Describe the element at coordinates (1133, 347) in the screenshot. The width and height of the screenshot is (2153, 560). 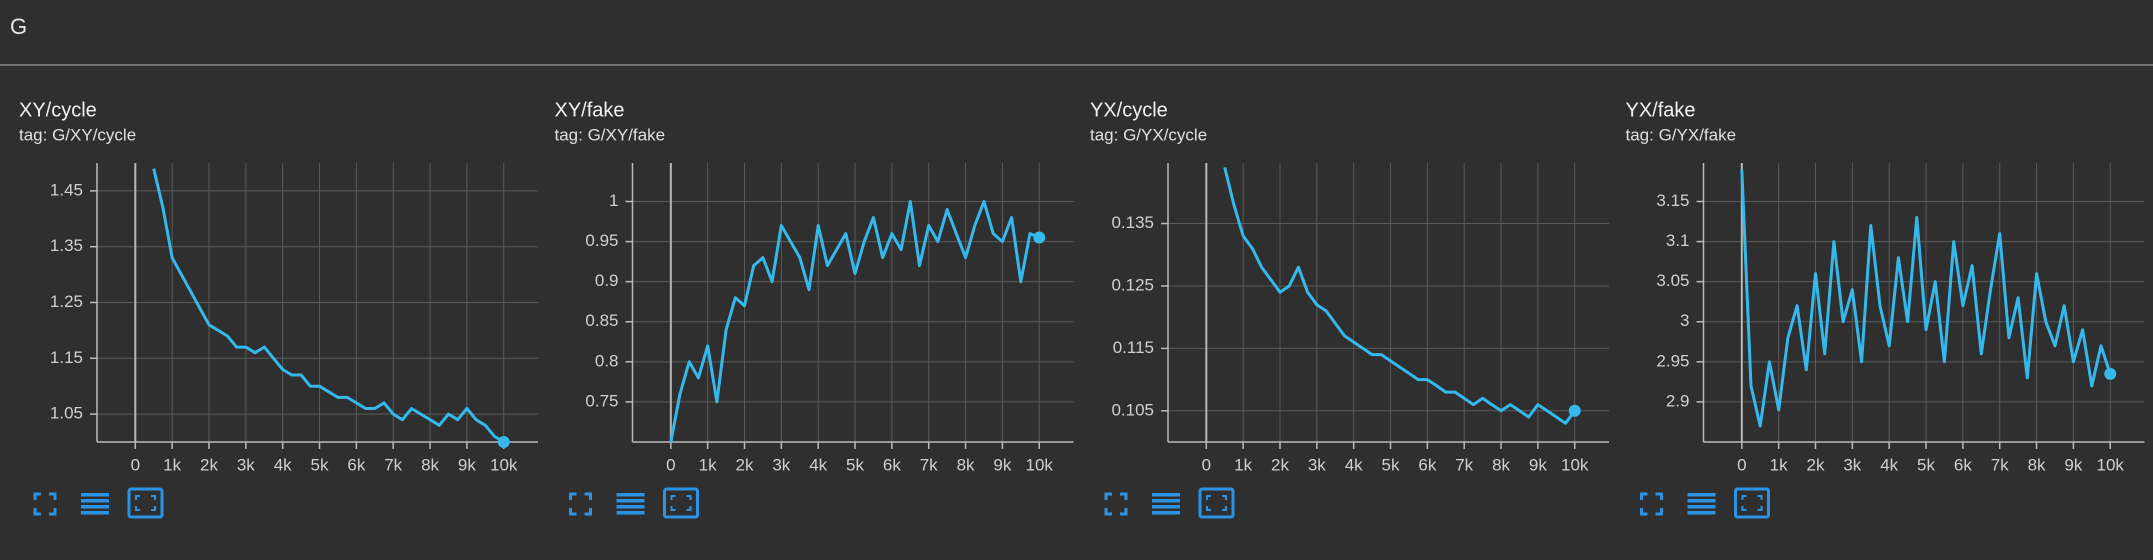
I see `y-tick-label: 0.115` at that location.